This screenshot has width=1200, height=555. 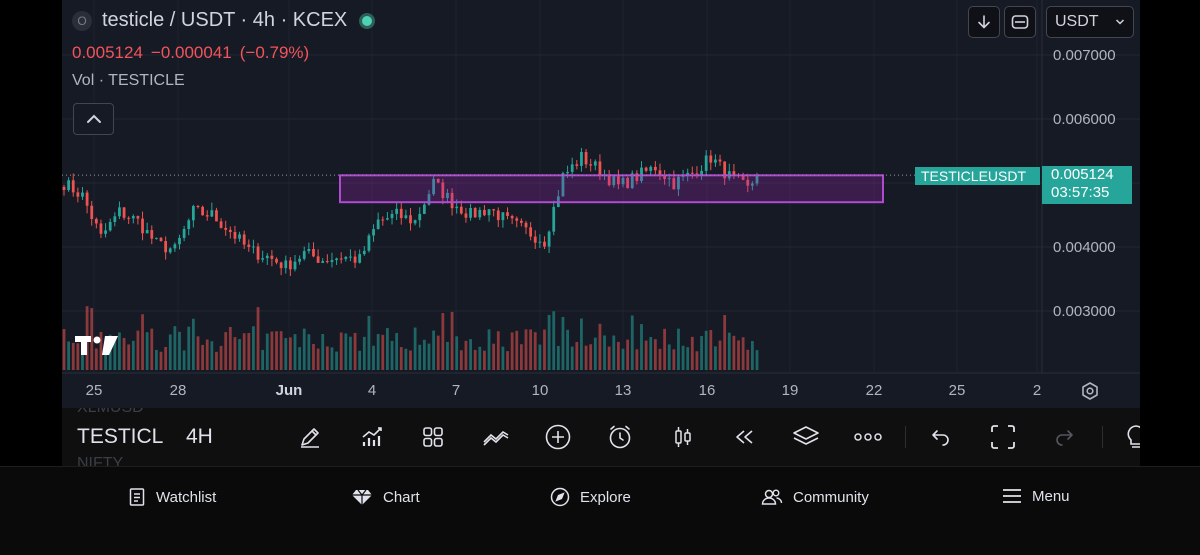 I want to click on chart-type-button, so click(x=683, y=437).